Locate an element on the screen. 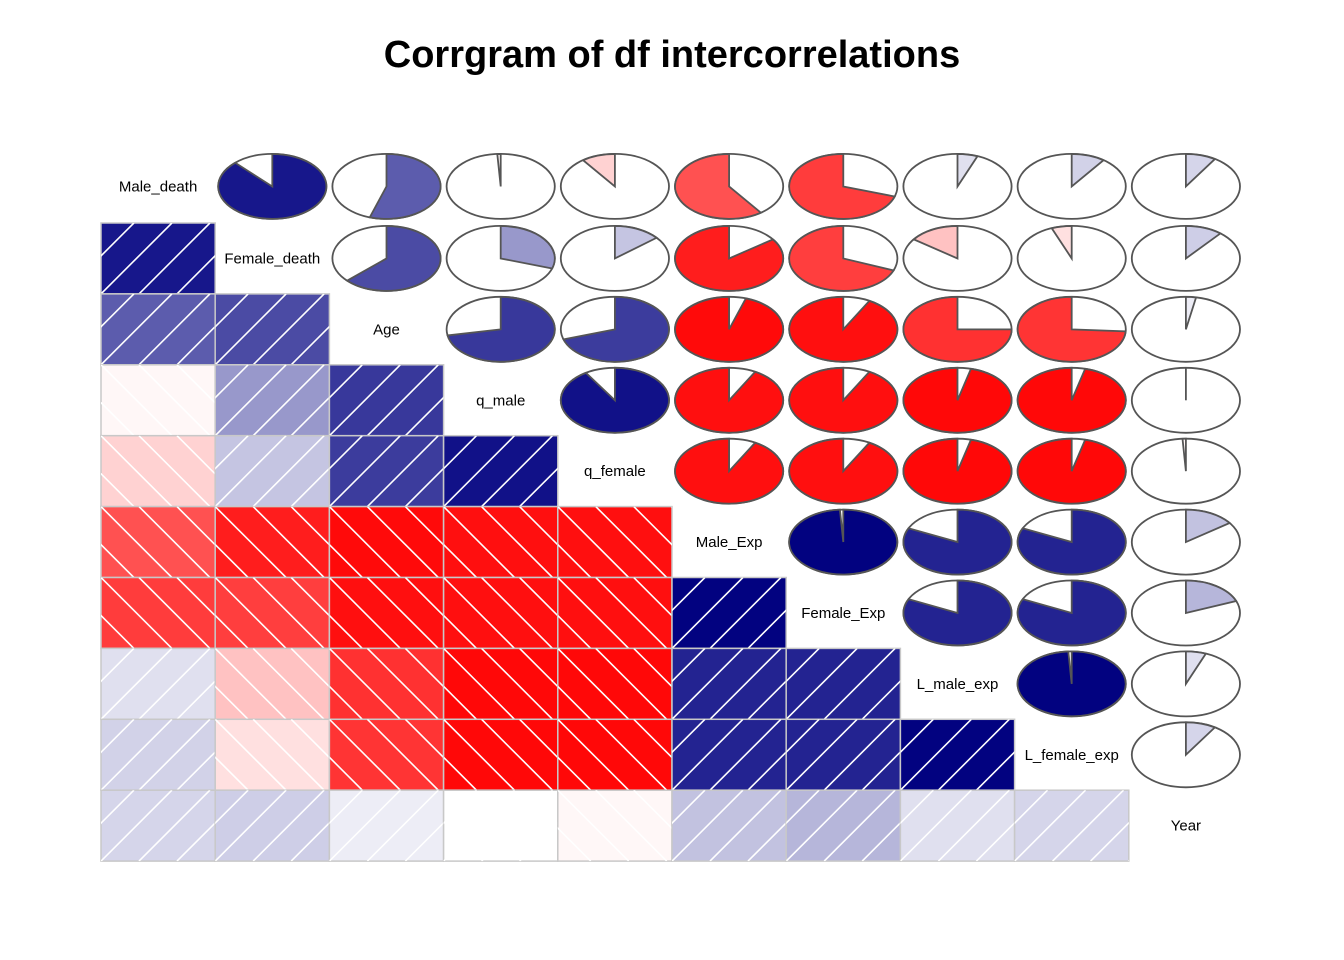  variable-label: Female_Exp is located at coordinates (843, 613).